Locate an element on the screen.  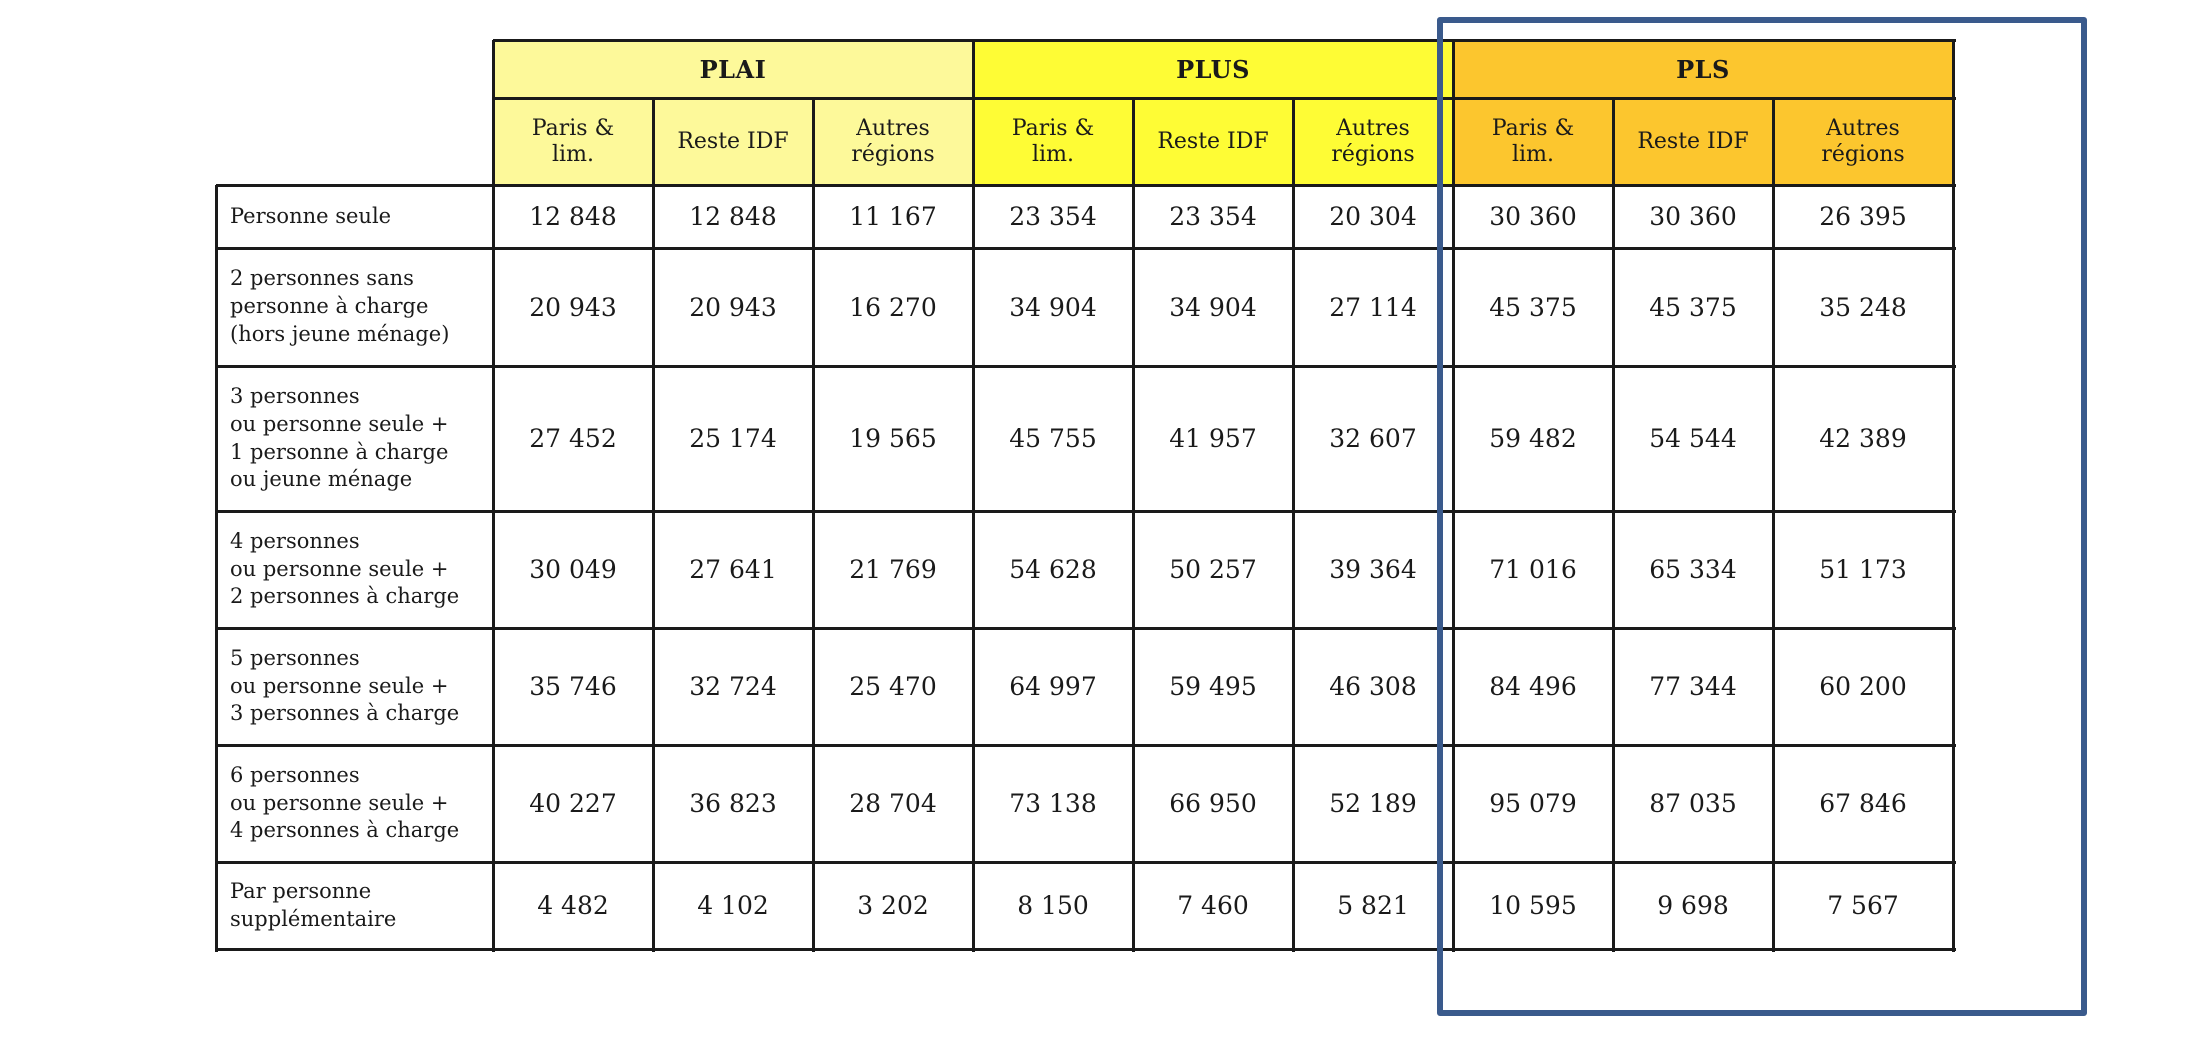
group-header-plus: PLUS is located at coordinates (1213, 69).